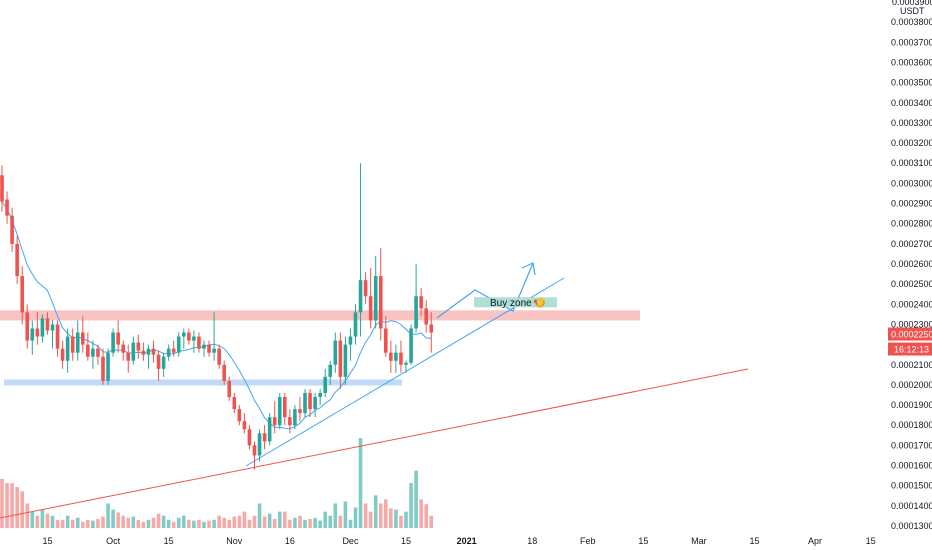 The width and height of the screenshot is (932, 550). Describe the element at coordinates (910, 349) in the screenshot. I see `countdown-badge-bg` at that location.